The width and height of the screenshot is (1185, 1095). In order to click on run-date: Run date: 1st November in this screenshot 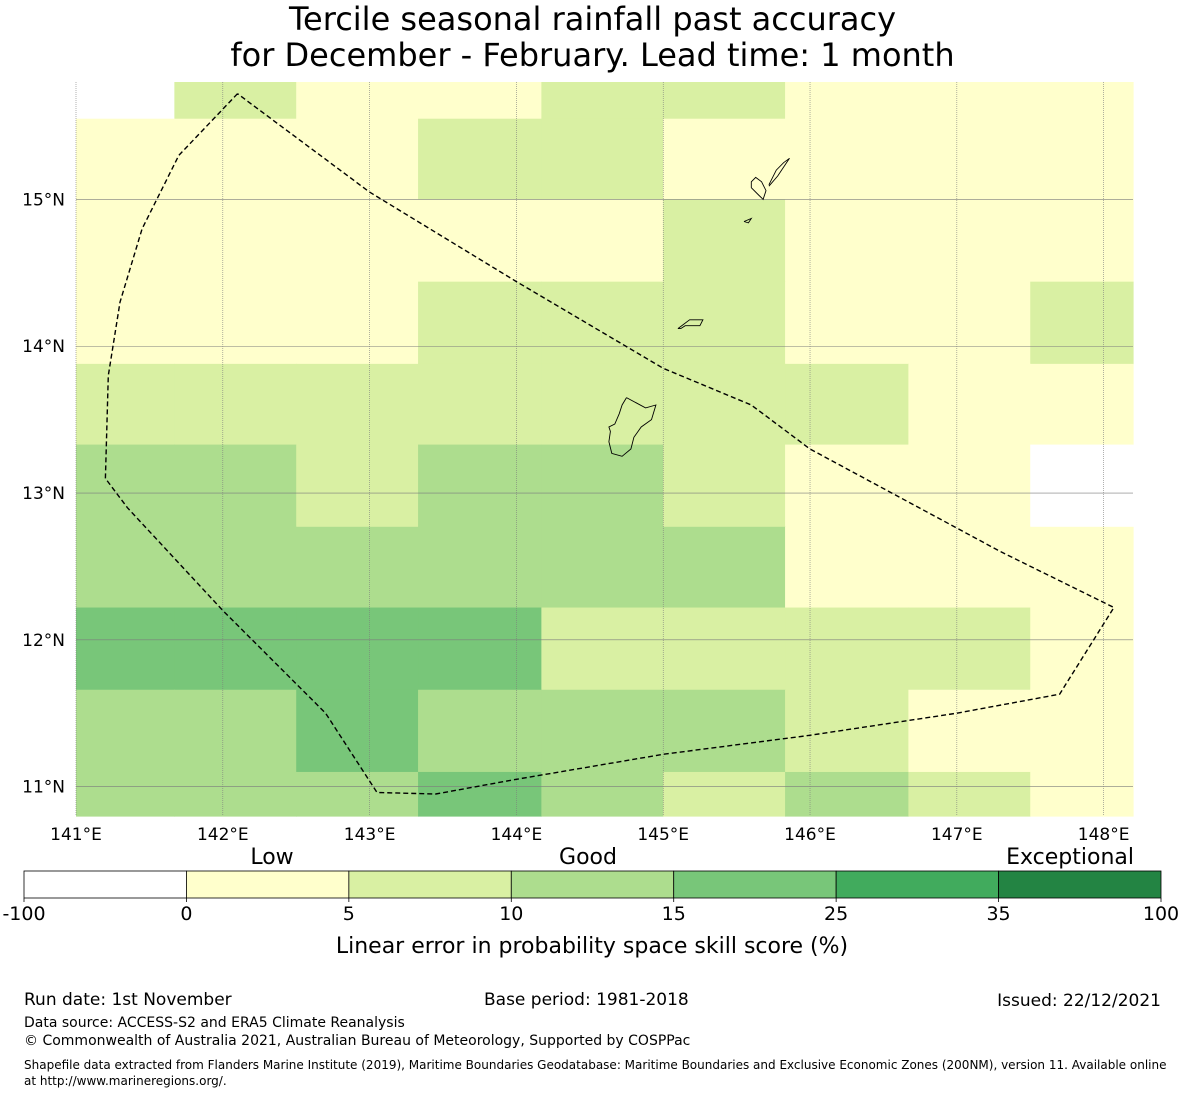, I will do `click(128, 1000)`.